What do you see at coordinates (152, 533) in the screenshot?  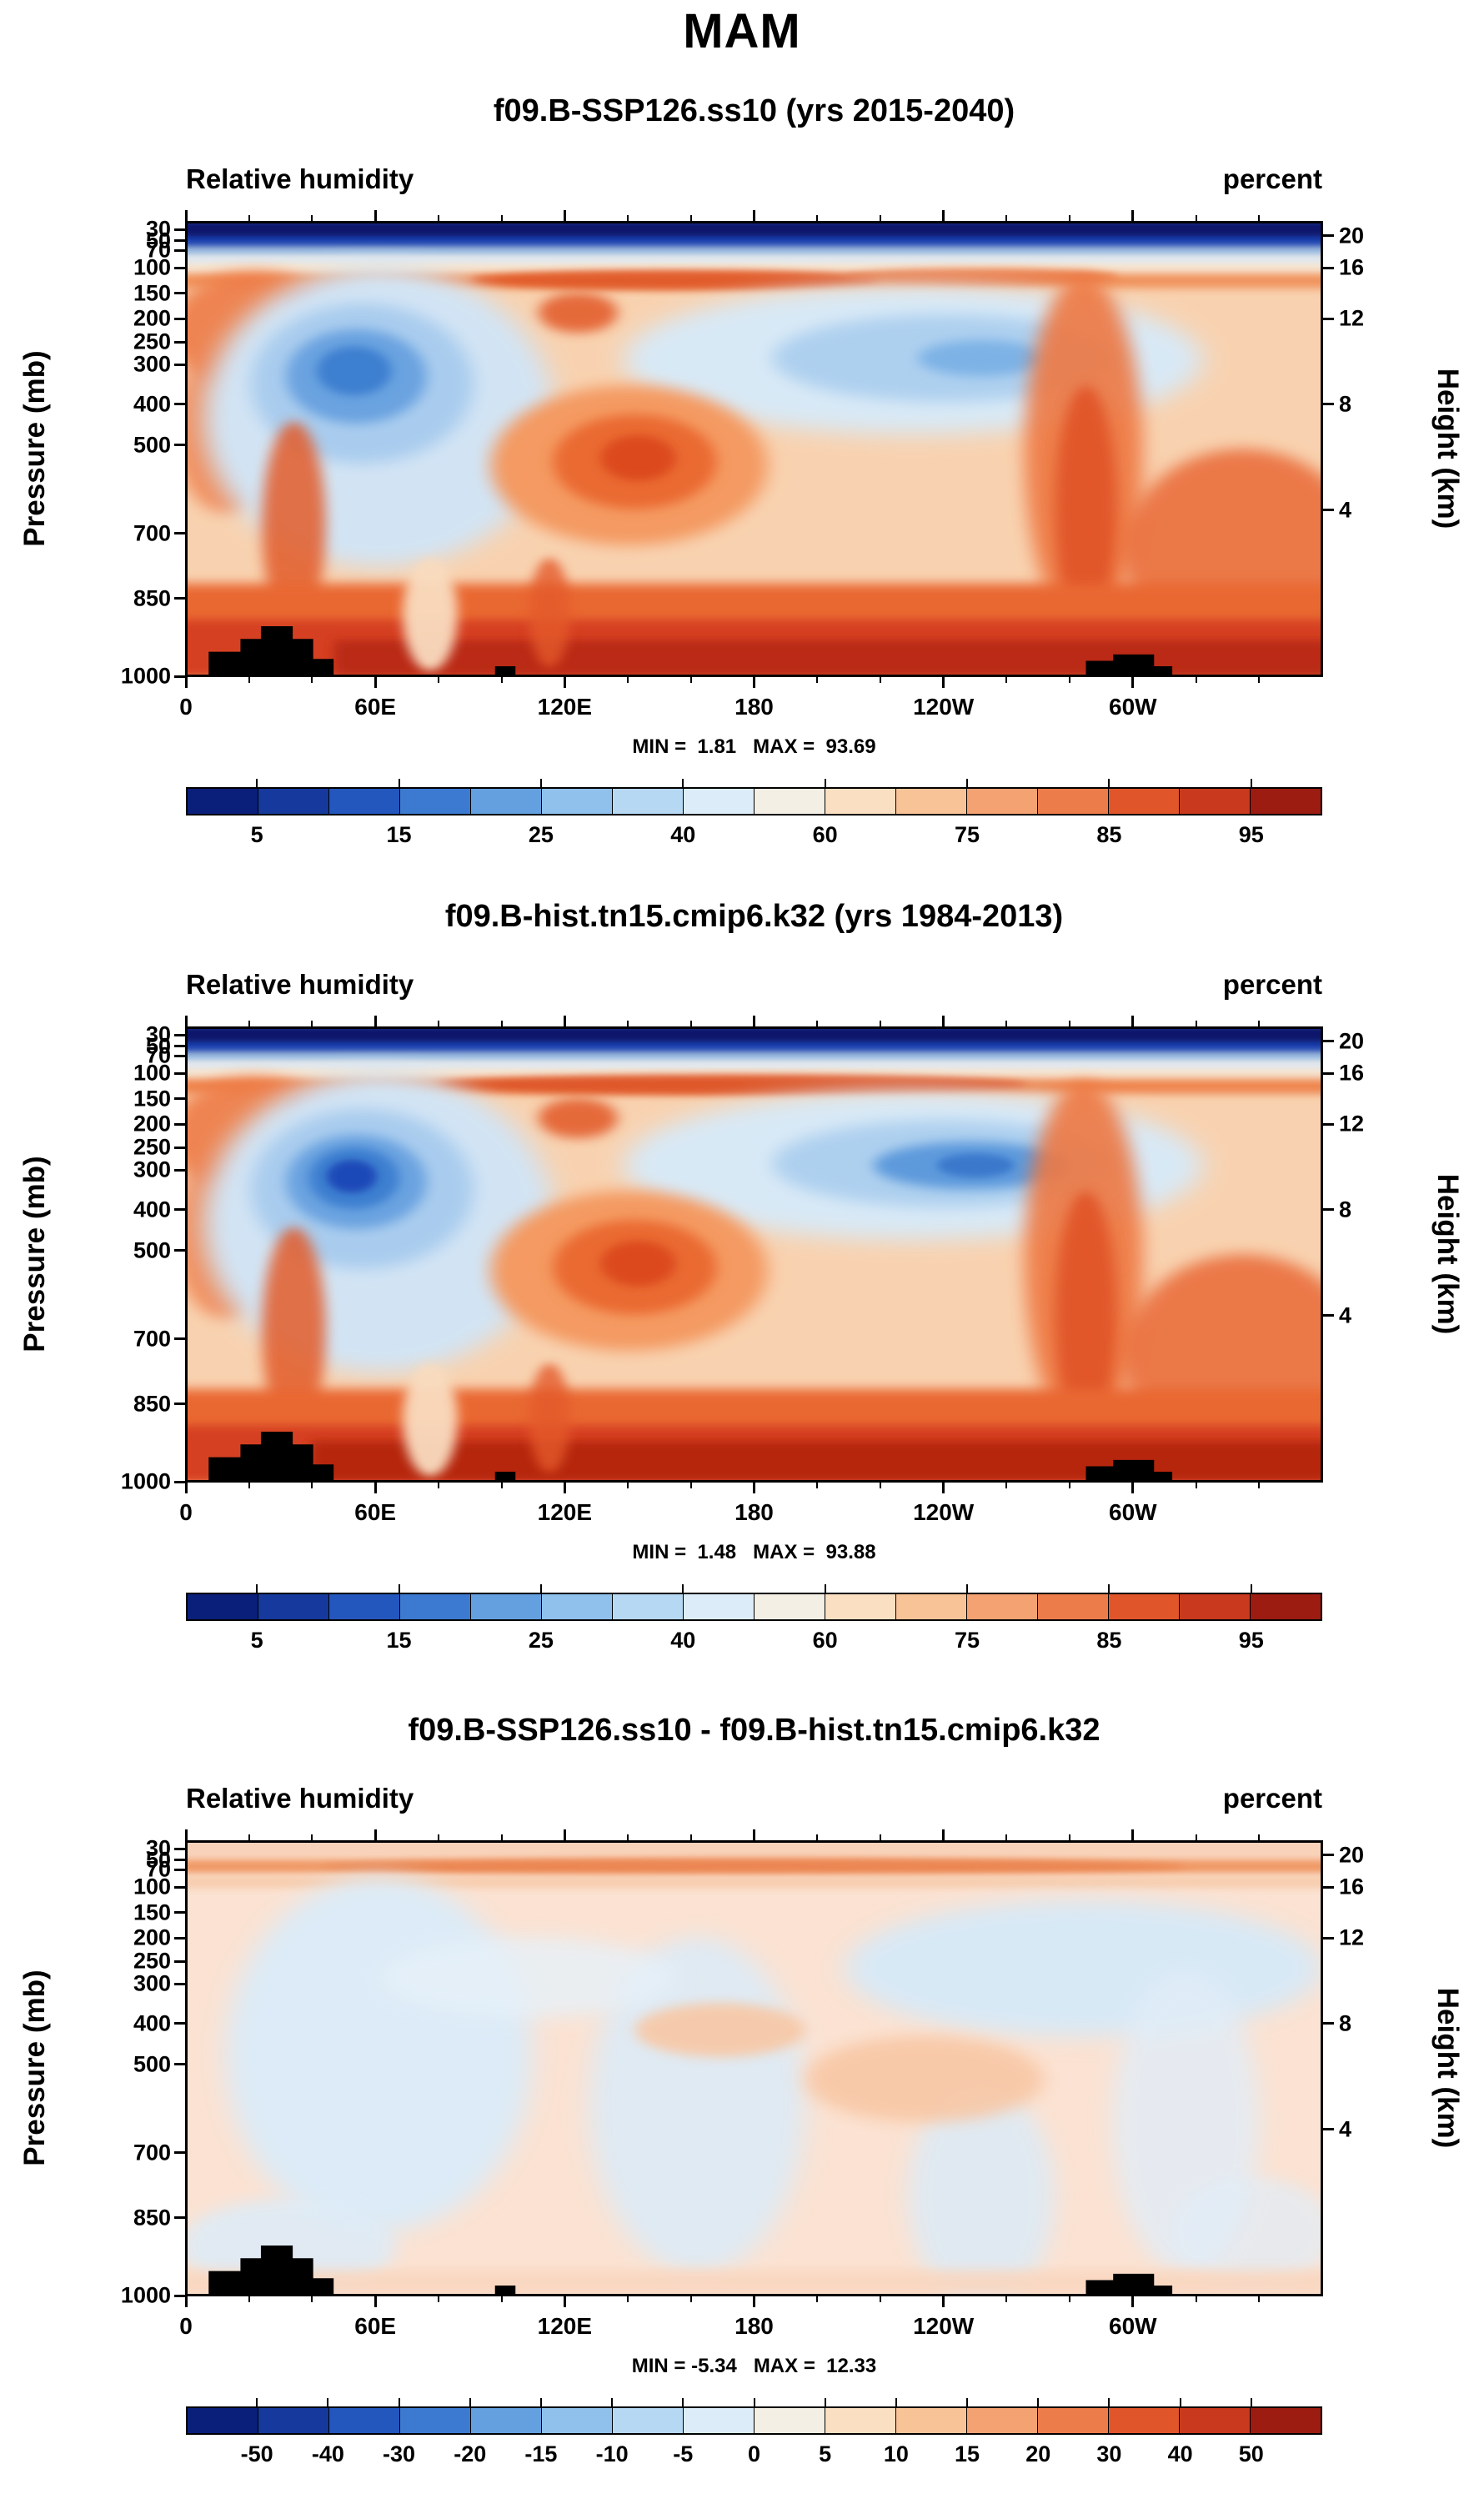 I see `pressure-tick-label: 700` at bounding box center [152, 533].